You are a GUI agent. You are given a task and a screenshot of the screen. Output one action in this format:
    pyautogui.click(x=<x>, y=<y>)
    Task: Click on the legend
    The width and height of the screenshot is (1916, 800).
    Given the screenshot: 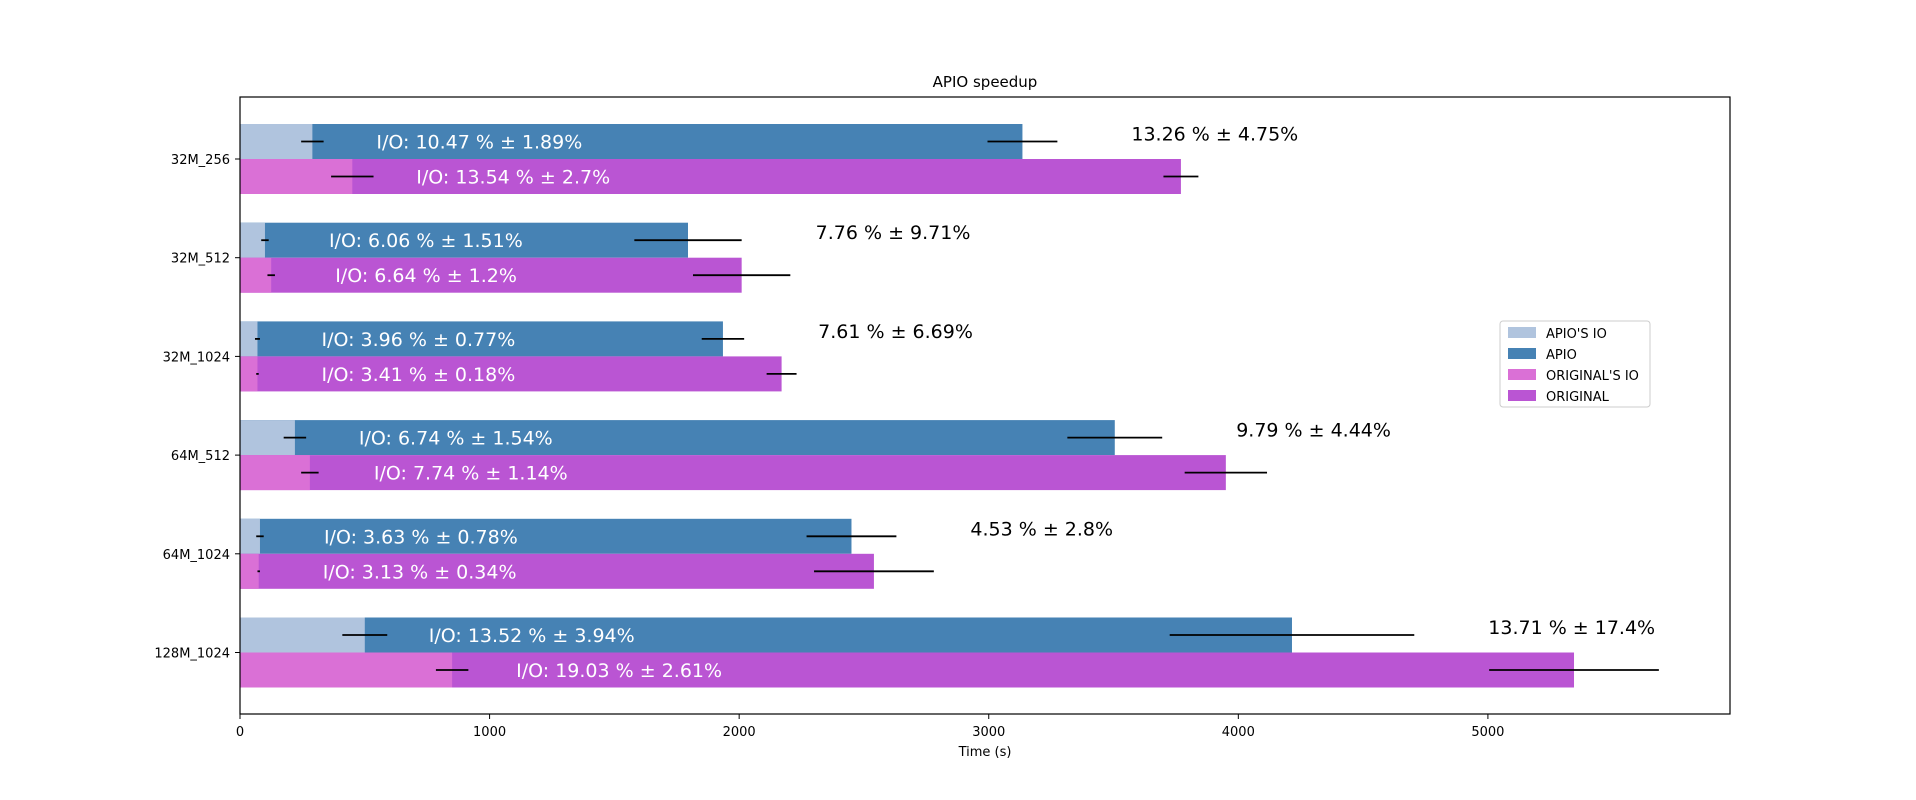 What is the action you would take?
    pyautogui.click(x=1575, y=364)
    